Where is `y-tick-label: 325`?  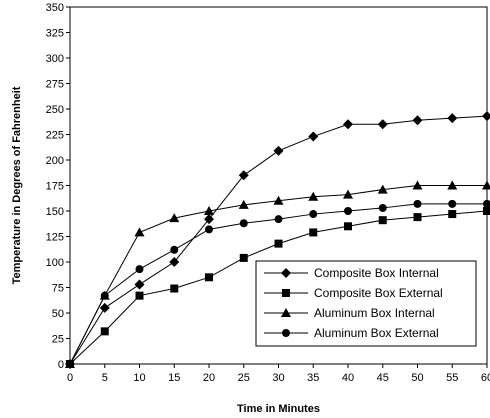
y-tick-label: 325 is located at coordinates (55, 34).